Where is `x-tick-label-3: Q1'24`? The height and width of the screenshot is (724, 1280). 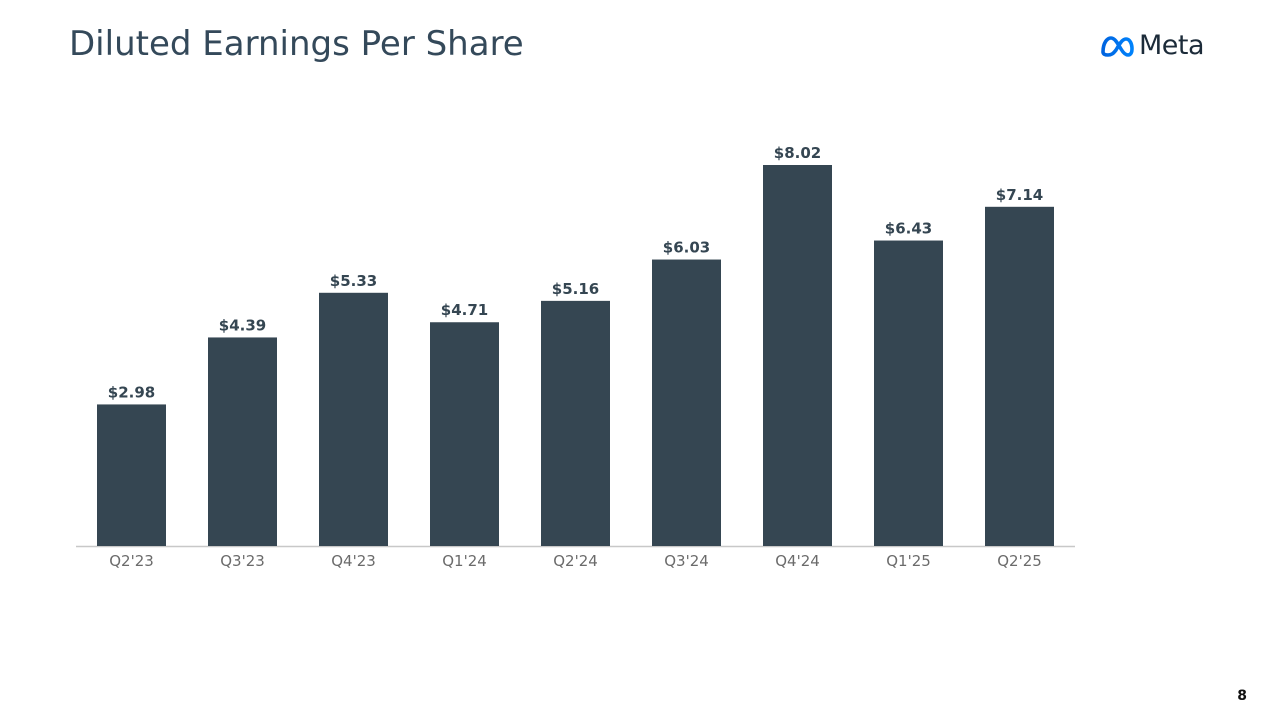
x-tick-label-3: Q1'24 is located at coordinates (464, 561).